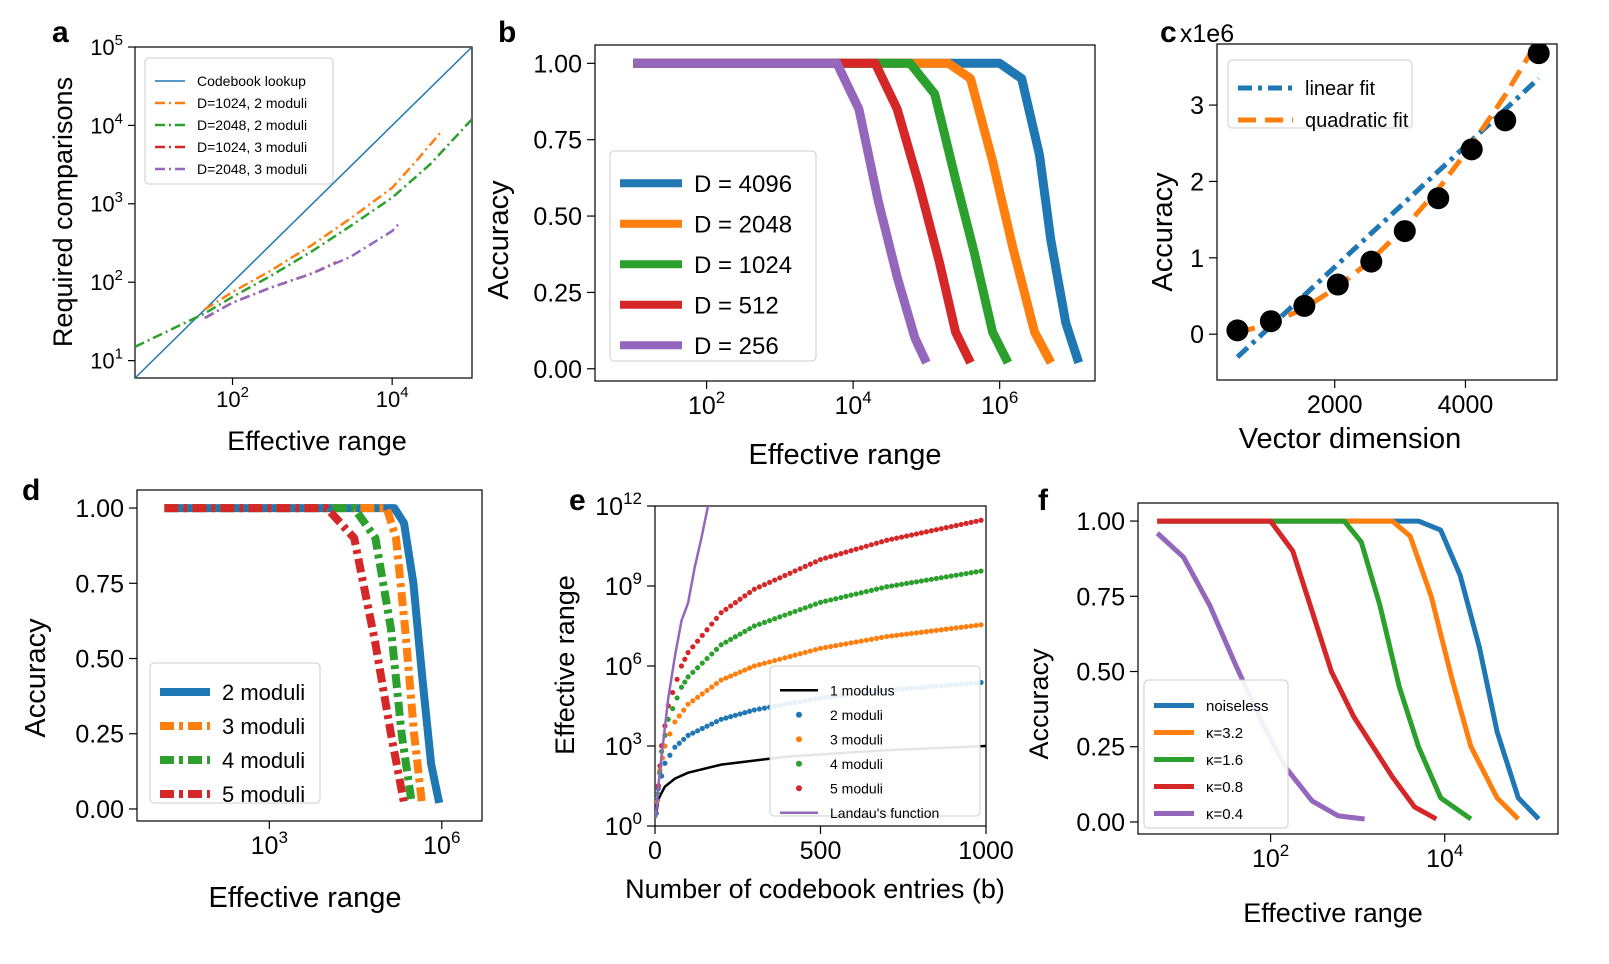 The height and width of the screenshot is (964, 1609). What do you see at coordinates (305, 898) in the screenshot?
I see `x-axis-label-d: Effective range` at bounding box center [305, 898].